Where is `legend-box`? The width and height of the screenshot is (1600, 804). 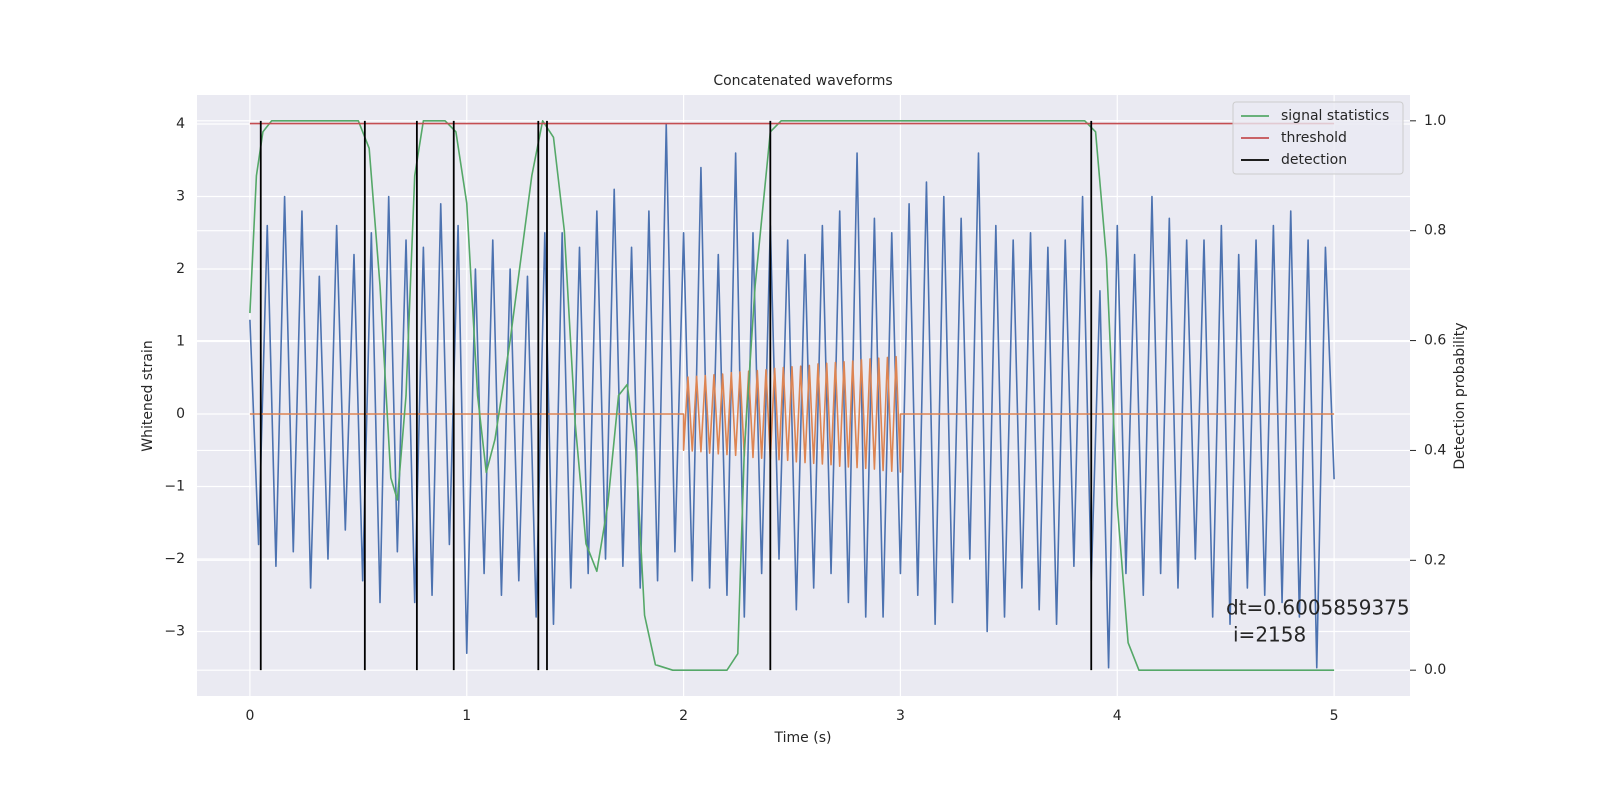
legend-box is located at coordinates (1318, 138).